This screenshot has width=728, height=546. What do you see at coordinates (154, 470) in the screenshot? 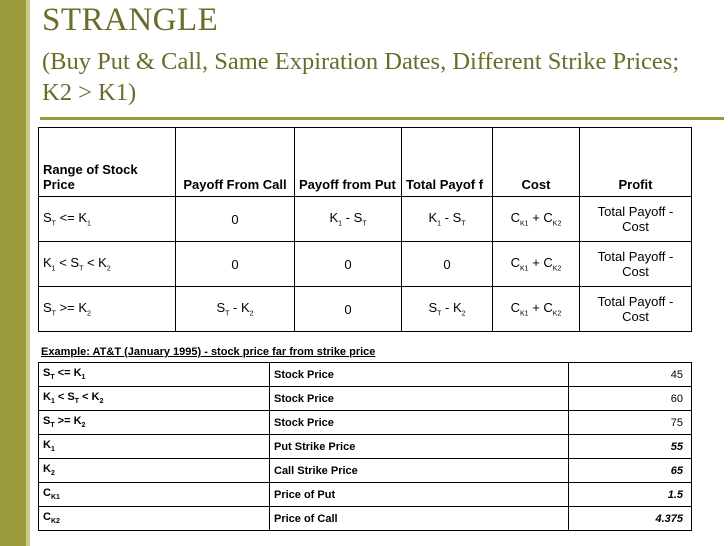
I see `example-label: K2` at bounding box center [154, 470].